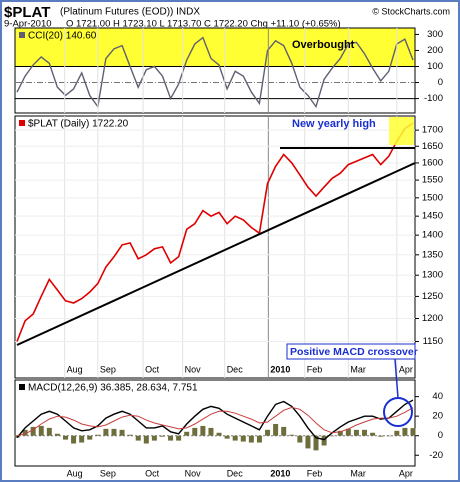 The height and width of the screenshot is (482, 460). Describe the element at coordinates (432, 197) in the screenshot. I see `y-tick-label: 1500` at that location.